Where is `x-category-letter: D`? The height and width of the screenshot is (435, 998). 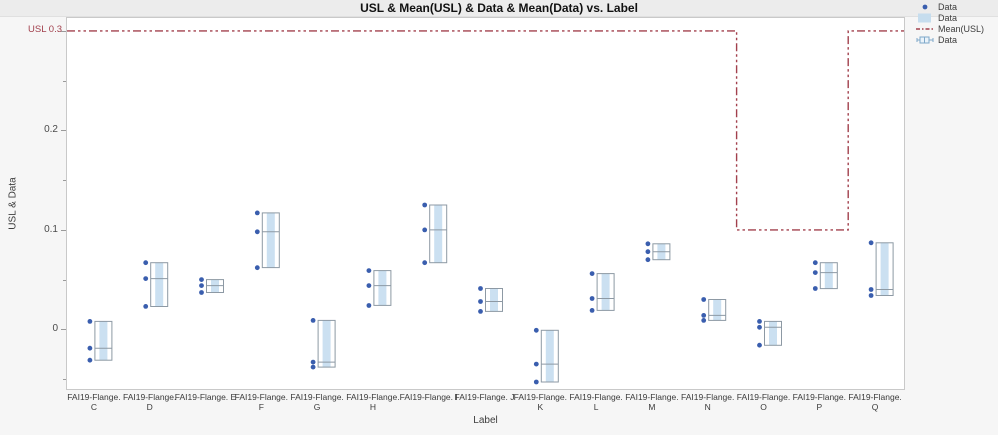 x-category-letter: D is located at coordinates (149, 407).